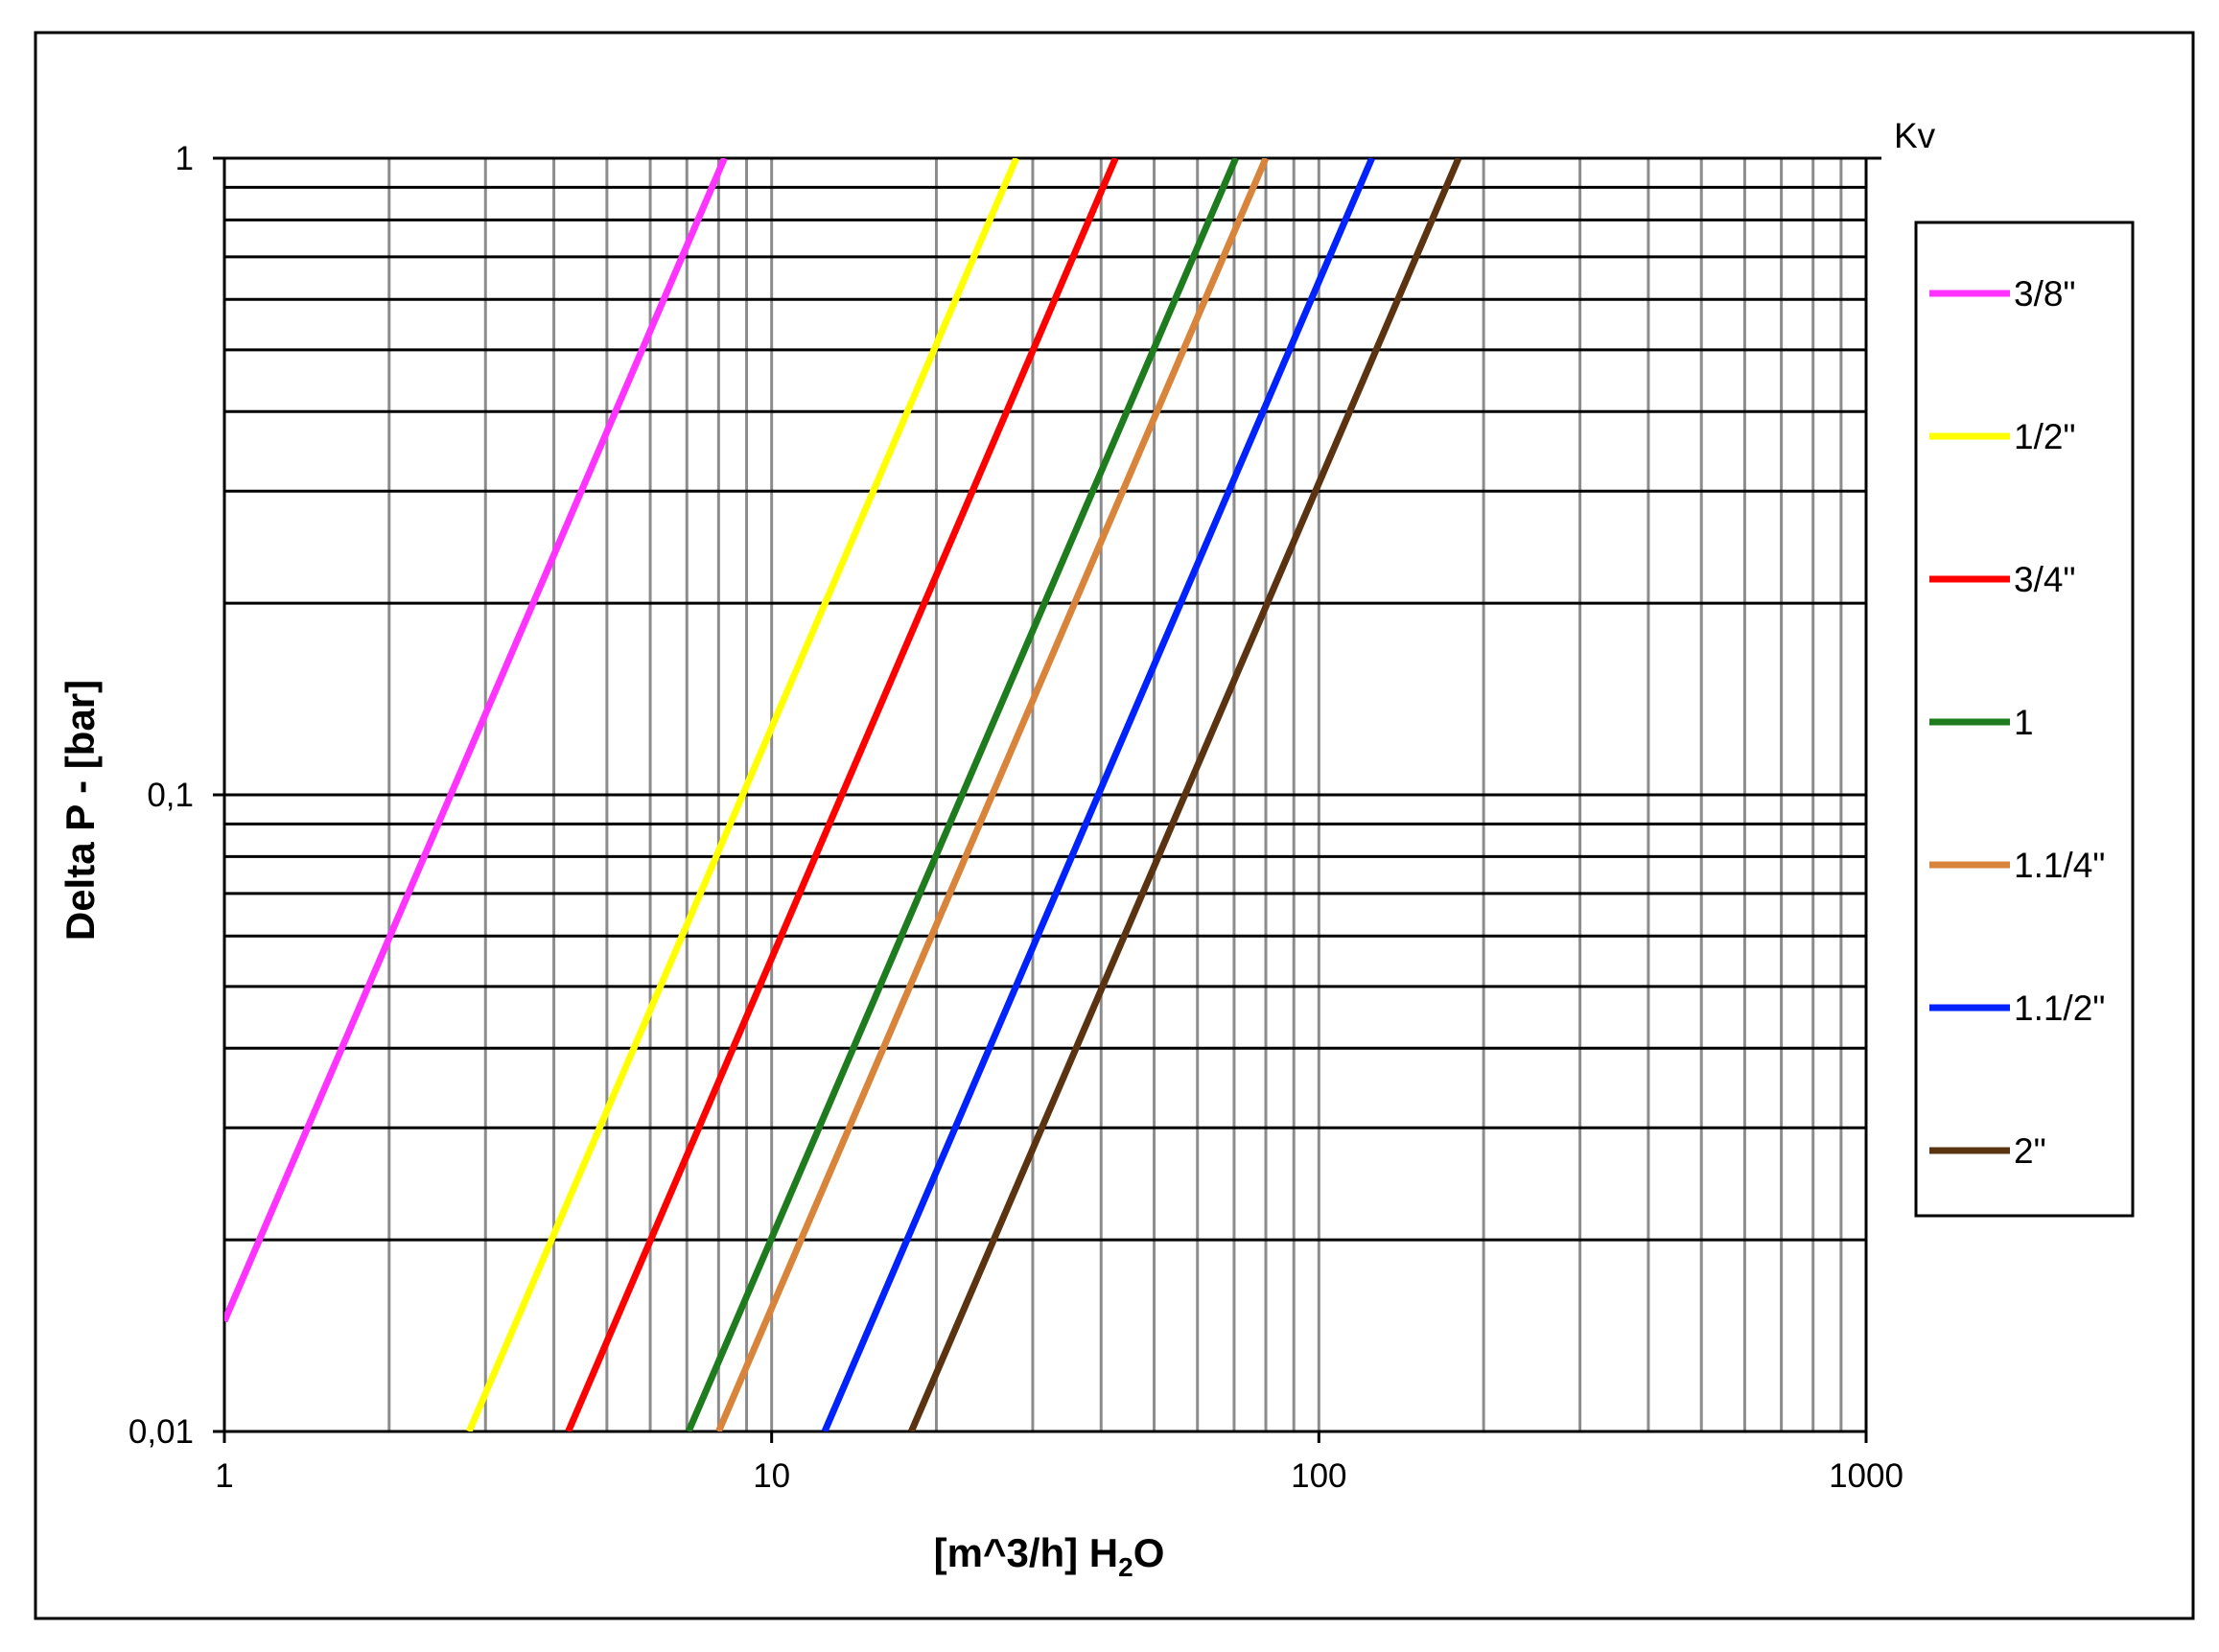 Image resolution: width=2219 pixels, height=1652 pixels. I want to click on x-axis-title-tail: O, so click(1149, 1552).